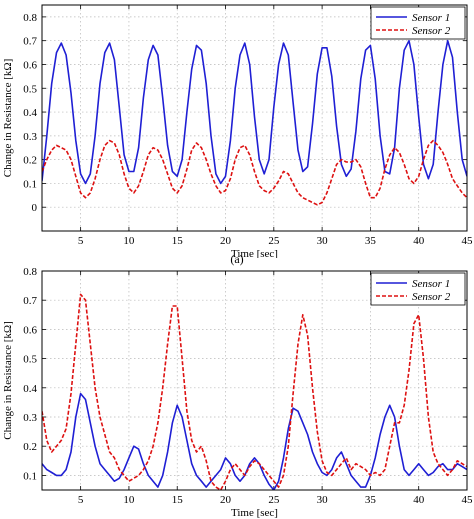 Image resolution: width=474 pixels, height=519 pixels. Describe the element at coordinates (237, 259) in the screenshot. I see `caption: (a)` at that location.